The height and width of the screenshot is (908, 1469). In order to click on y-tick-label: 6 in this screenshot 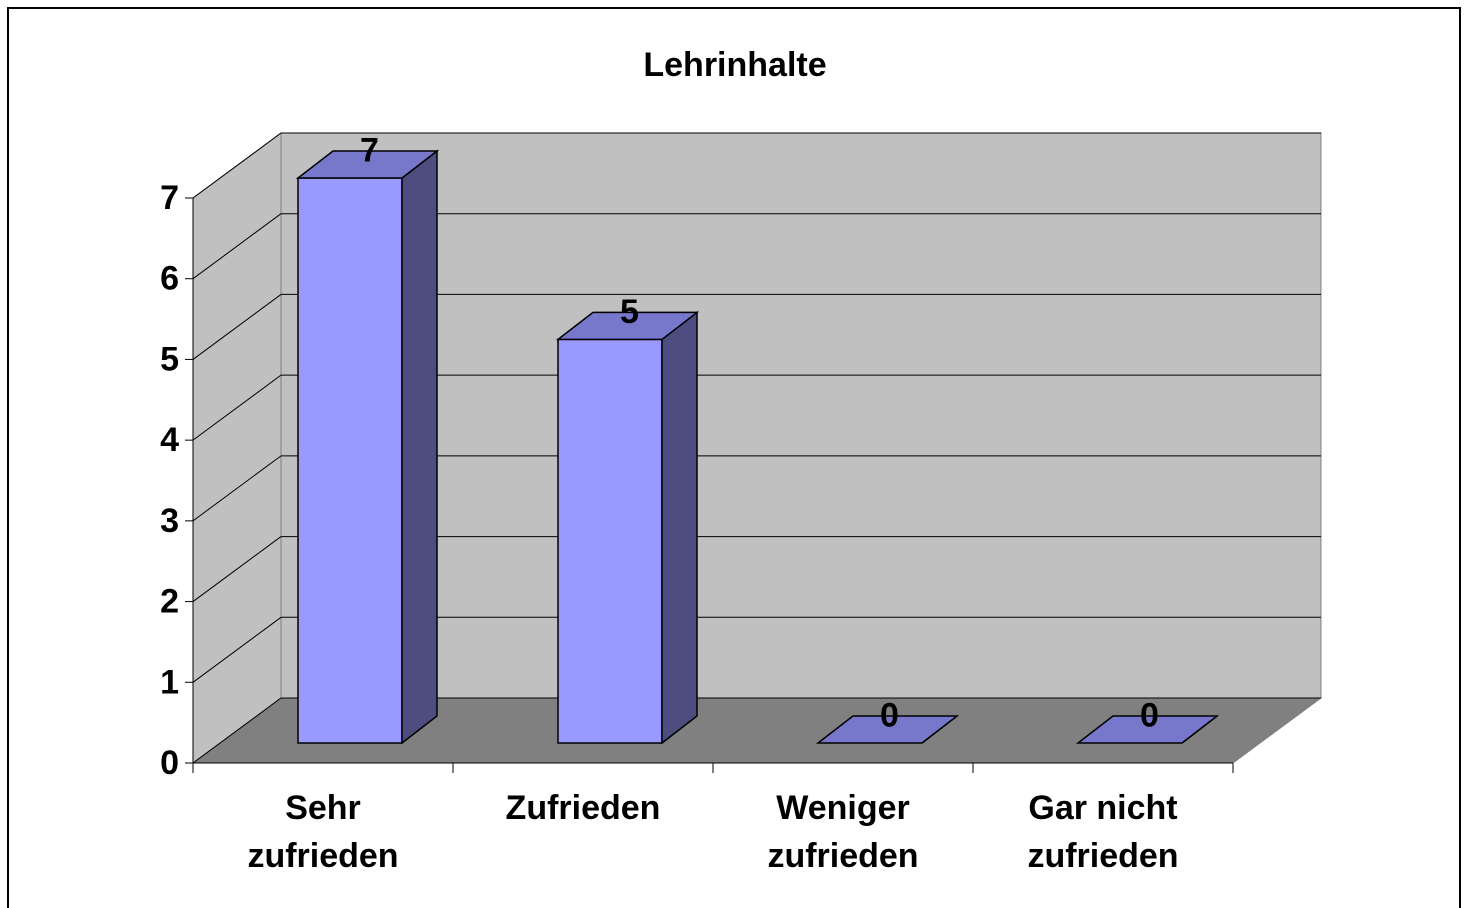, I will do `click(169, 279)`.